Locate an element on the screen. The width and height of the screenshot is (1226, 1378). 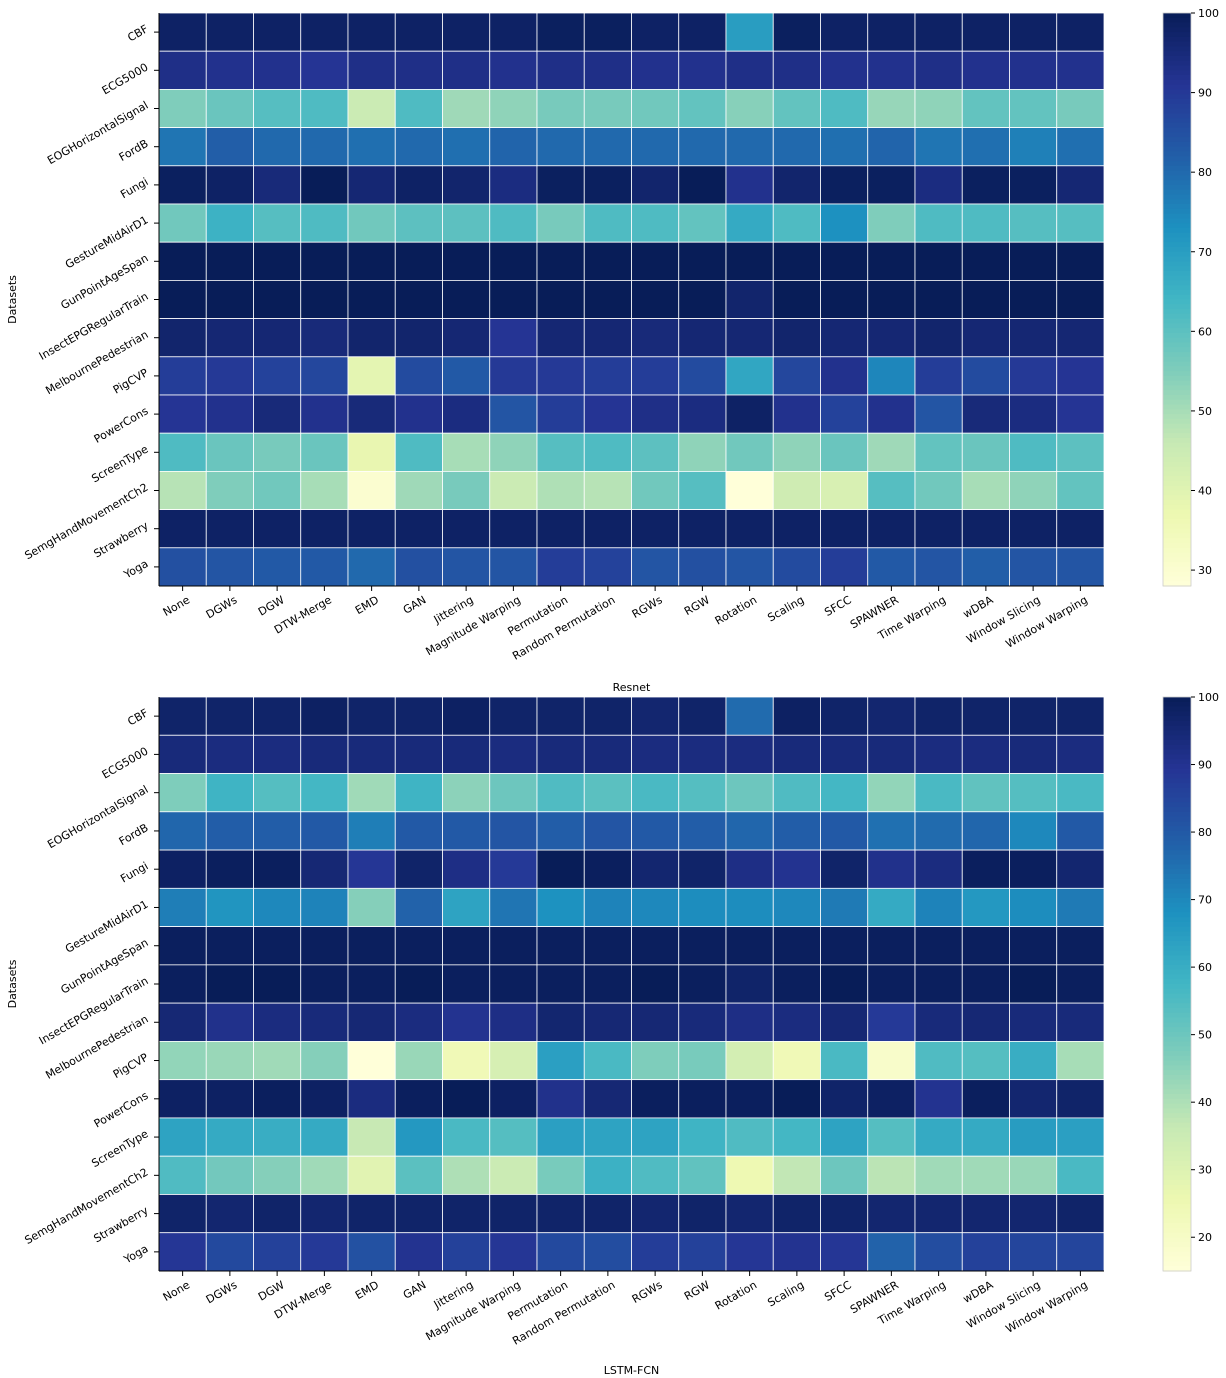
heatmap-cell-strawberry-magnitude-warping is located at coordinates (513, 1214).